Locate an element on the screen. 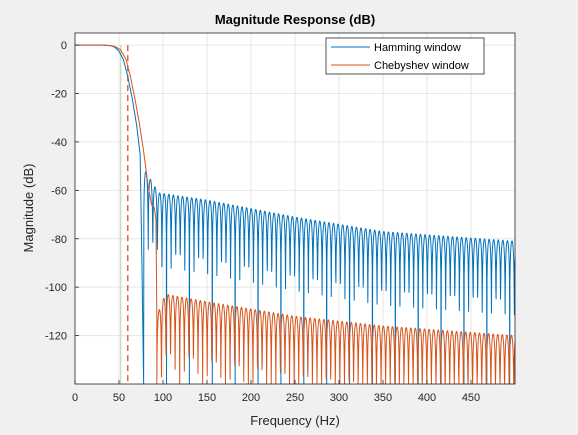 The height and width of the screenshot is (435, 578). x-tick-label: 50 is located at coordinates (119, 398).